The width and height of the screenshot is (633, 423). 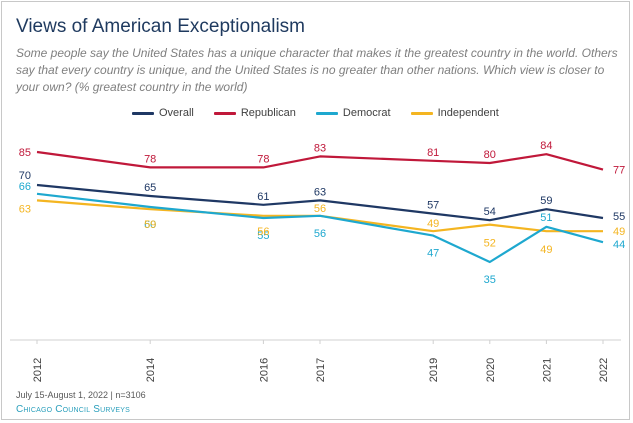 I want to click on x-tick-label-2017: 2017, so click(x=321, y=370).